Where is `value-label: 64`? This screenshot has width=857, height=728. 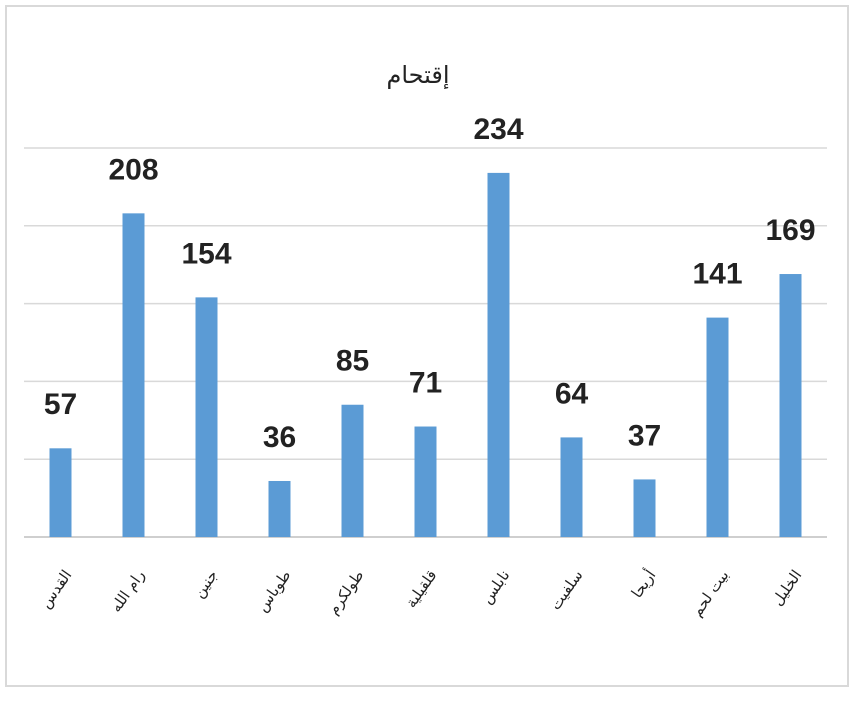
value-label: 64 is located at coordinates (572, 393).